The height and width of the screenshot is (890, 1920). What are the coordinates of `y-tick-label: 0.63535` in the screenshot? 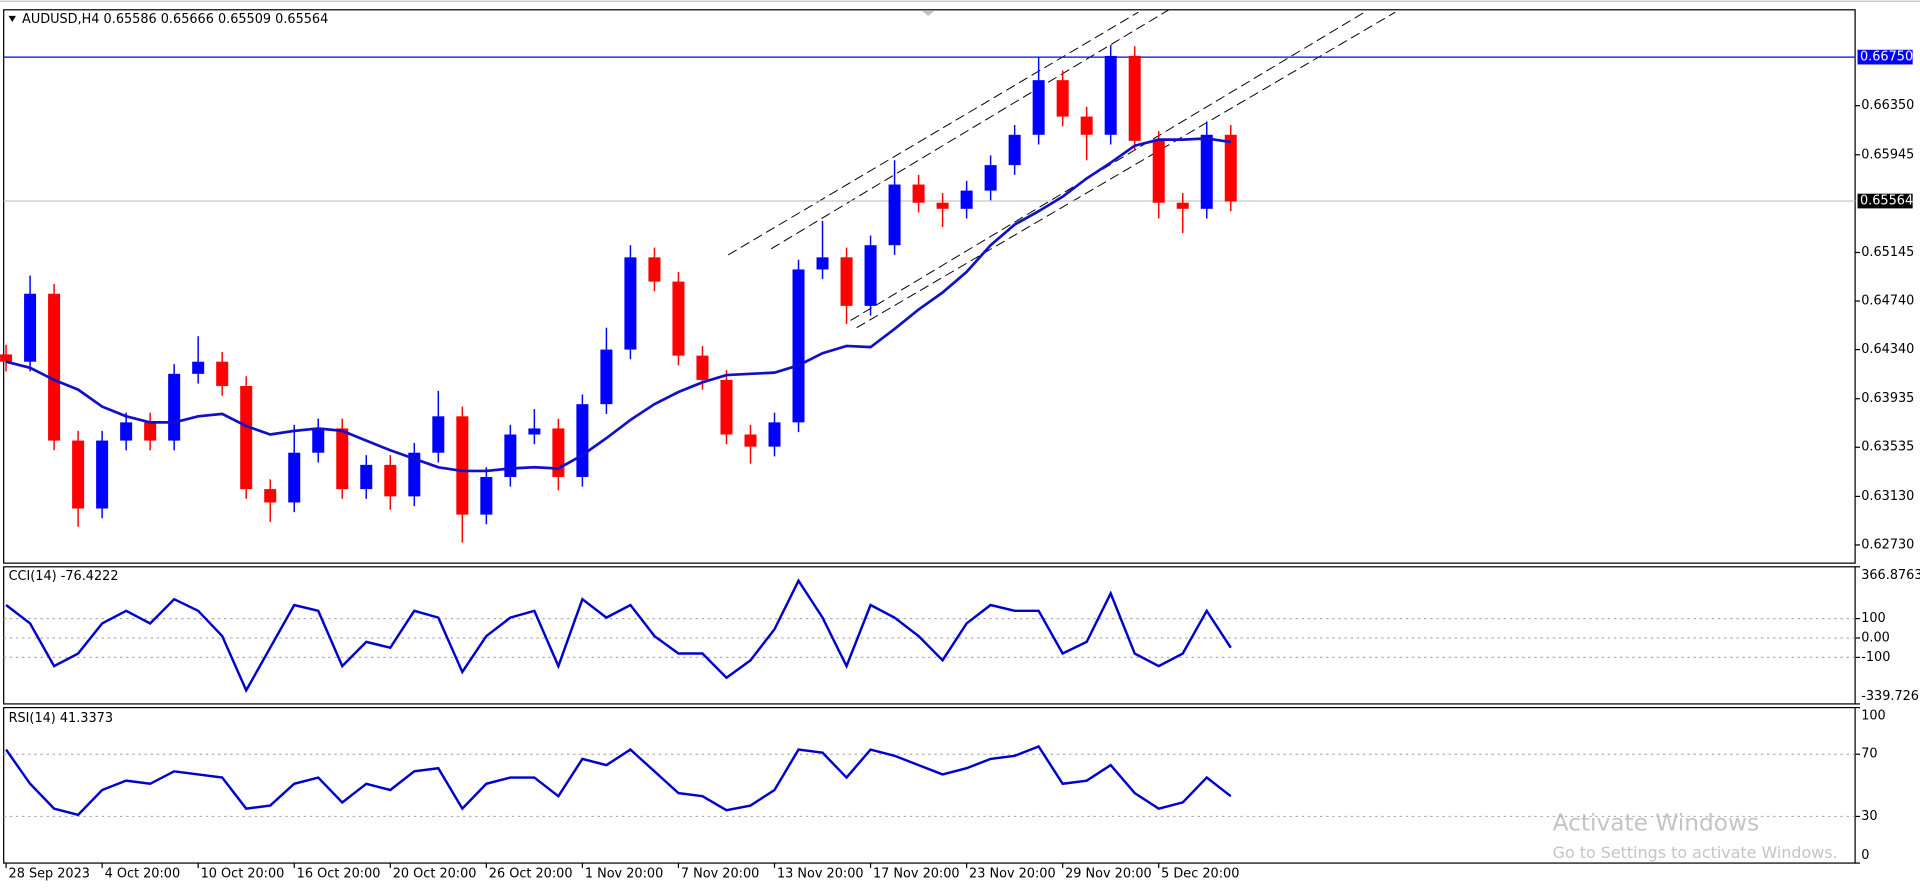 It's located at (1887, 447).